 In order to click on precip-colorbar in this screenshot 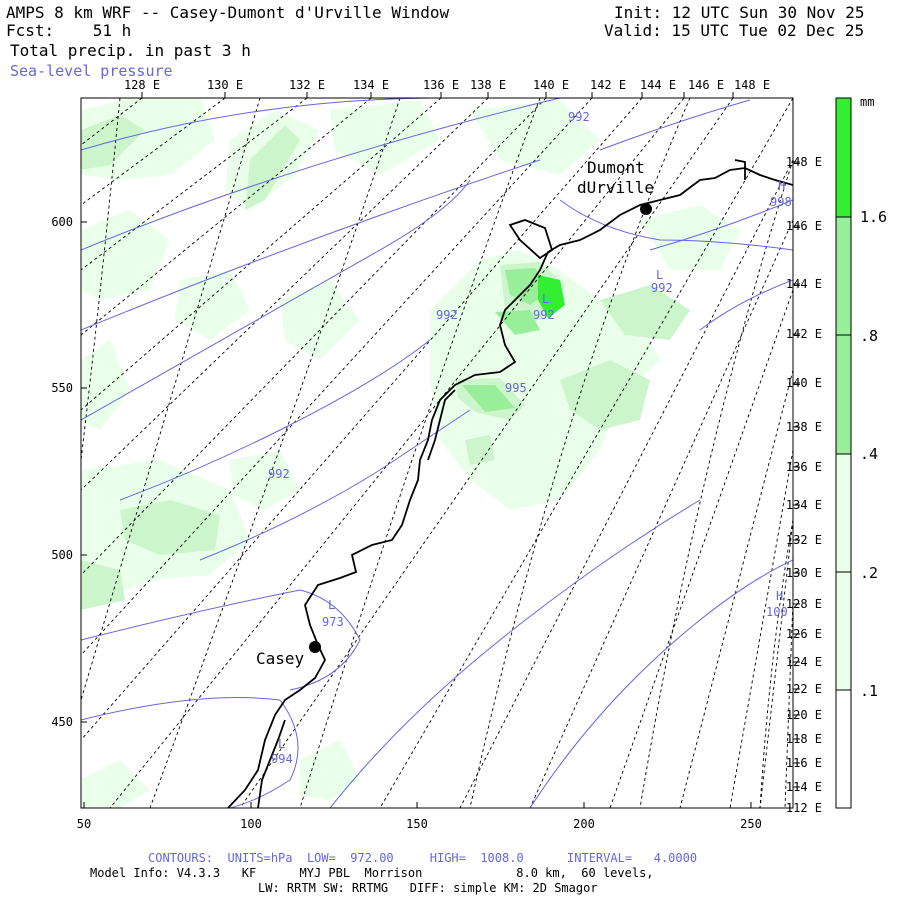, I will do `click(843, 453)`.